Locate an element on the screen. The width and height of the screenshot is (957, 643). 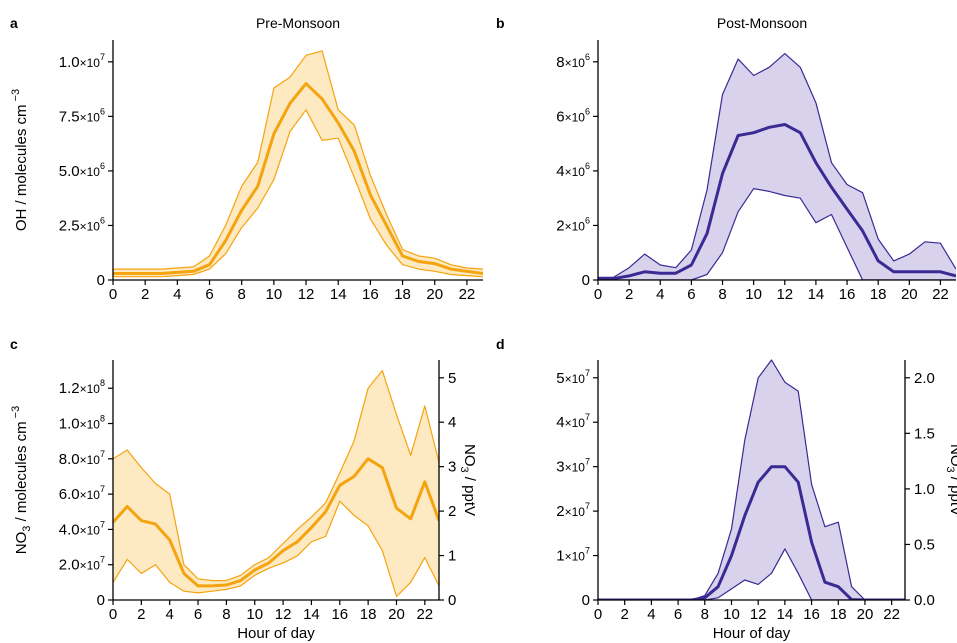
y2-tick-label: 0.0 is located at coordinates (924, 600).